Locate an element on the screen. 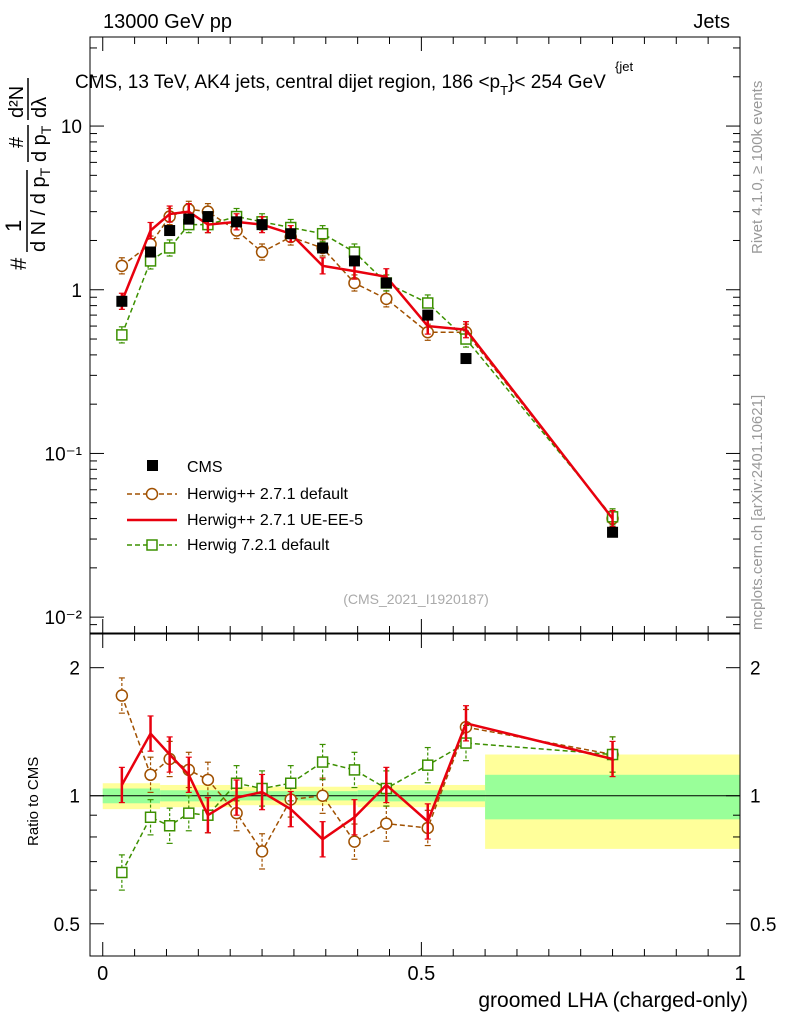  series-hue is located at coordinates (367, 781).